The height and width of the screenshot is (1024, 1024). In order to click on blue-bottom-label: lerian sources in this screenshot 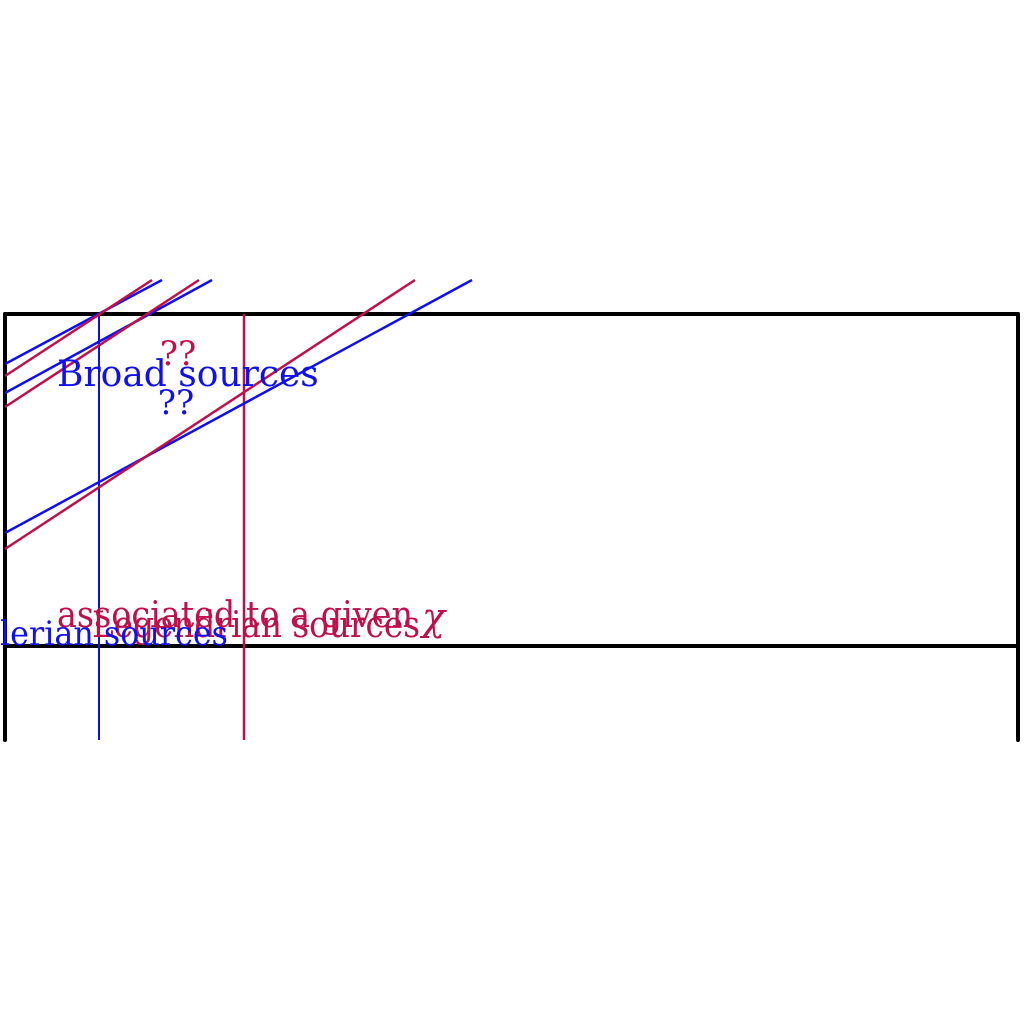, I will do `click(114, 634)`.